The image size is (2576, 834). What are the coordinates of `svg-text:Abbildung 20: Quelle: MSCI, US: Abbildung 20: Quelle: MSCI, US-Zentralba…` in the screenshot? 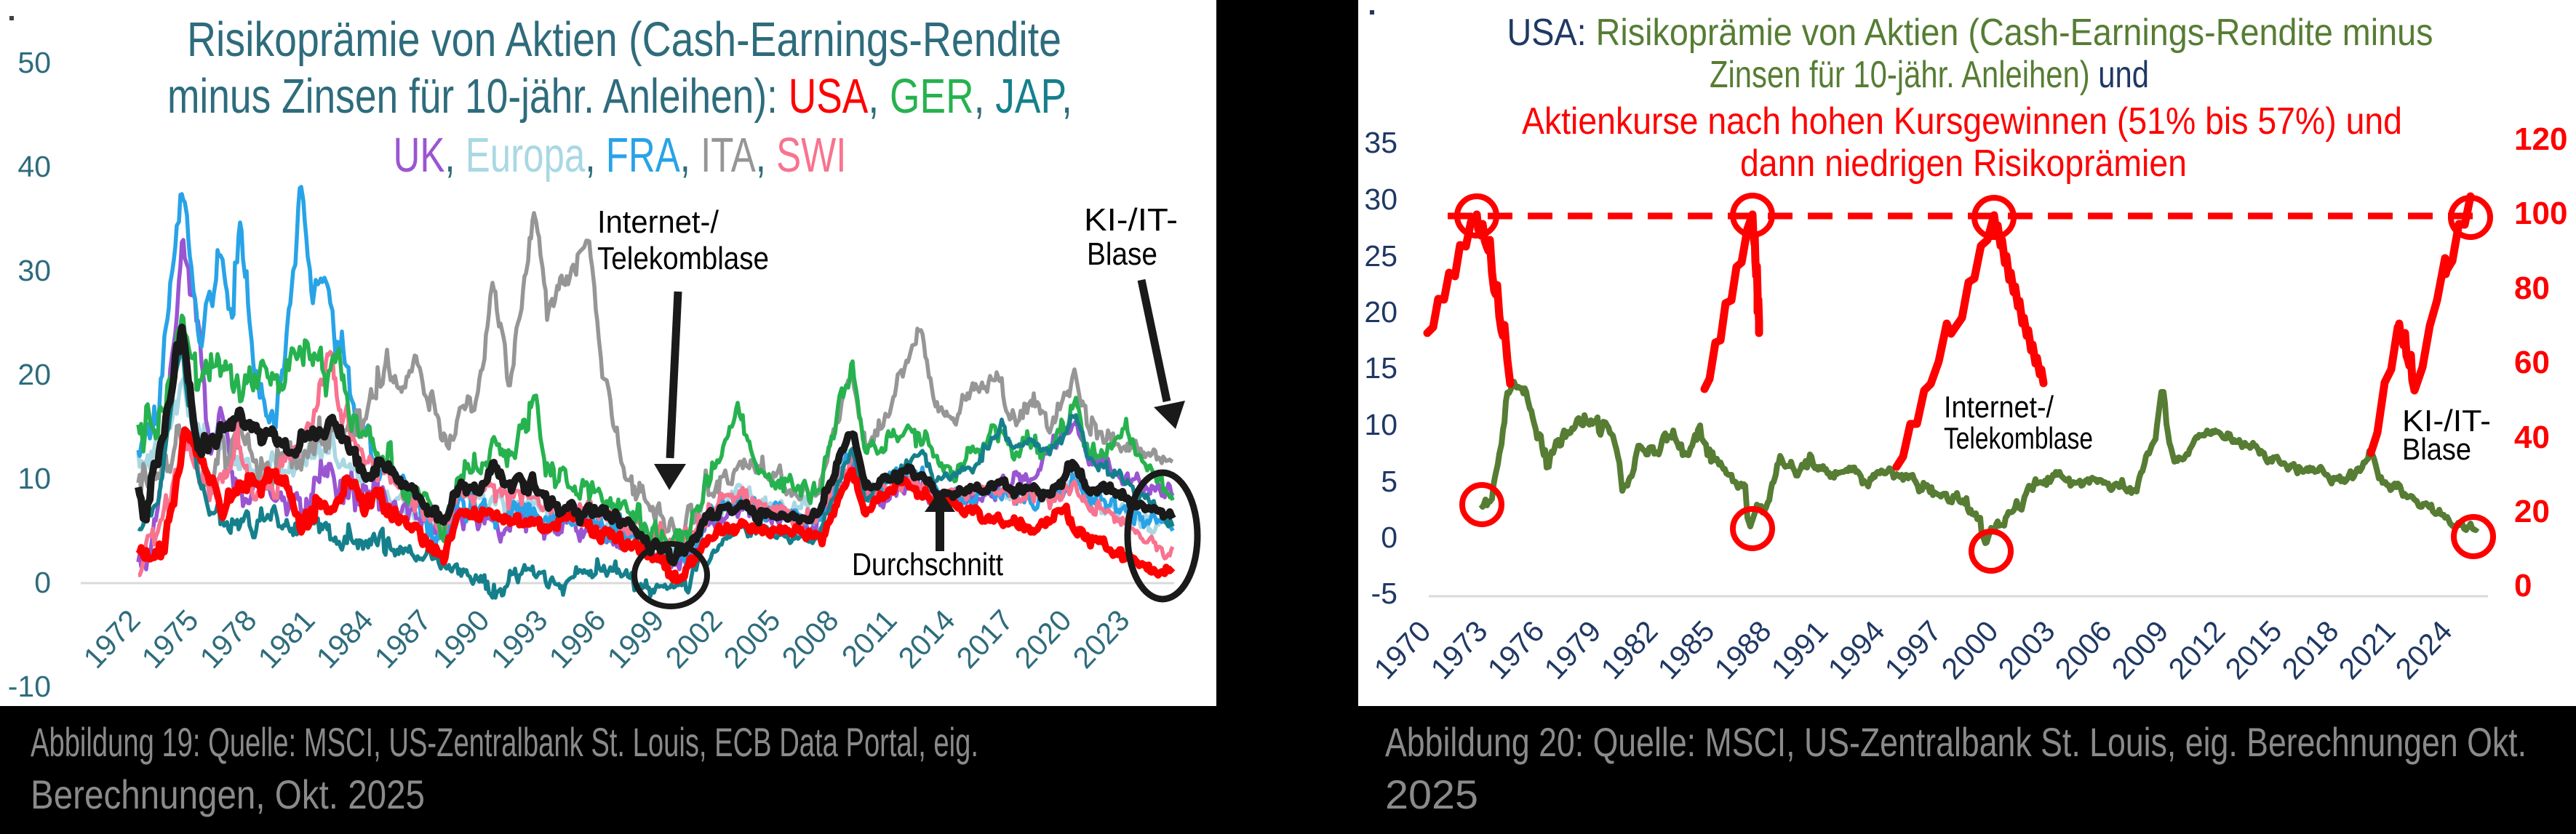 It's located at (1956, 742).